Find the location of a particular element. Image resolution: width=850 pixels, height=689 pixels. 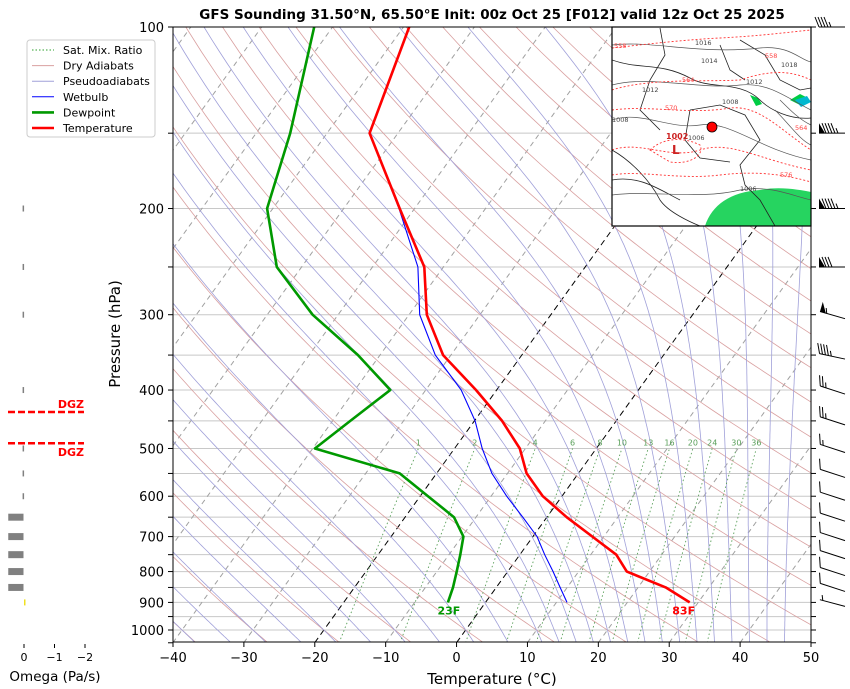

legend-label: Wetbulb is located at coordinates (85, 97).